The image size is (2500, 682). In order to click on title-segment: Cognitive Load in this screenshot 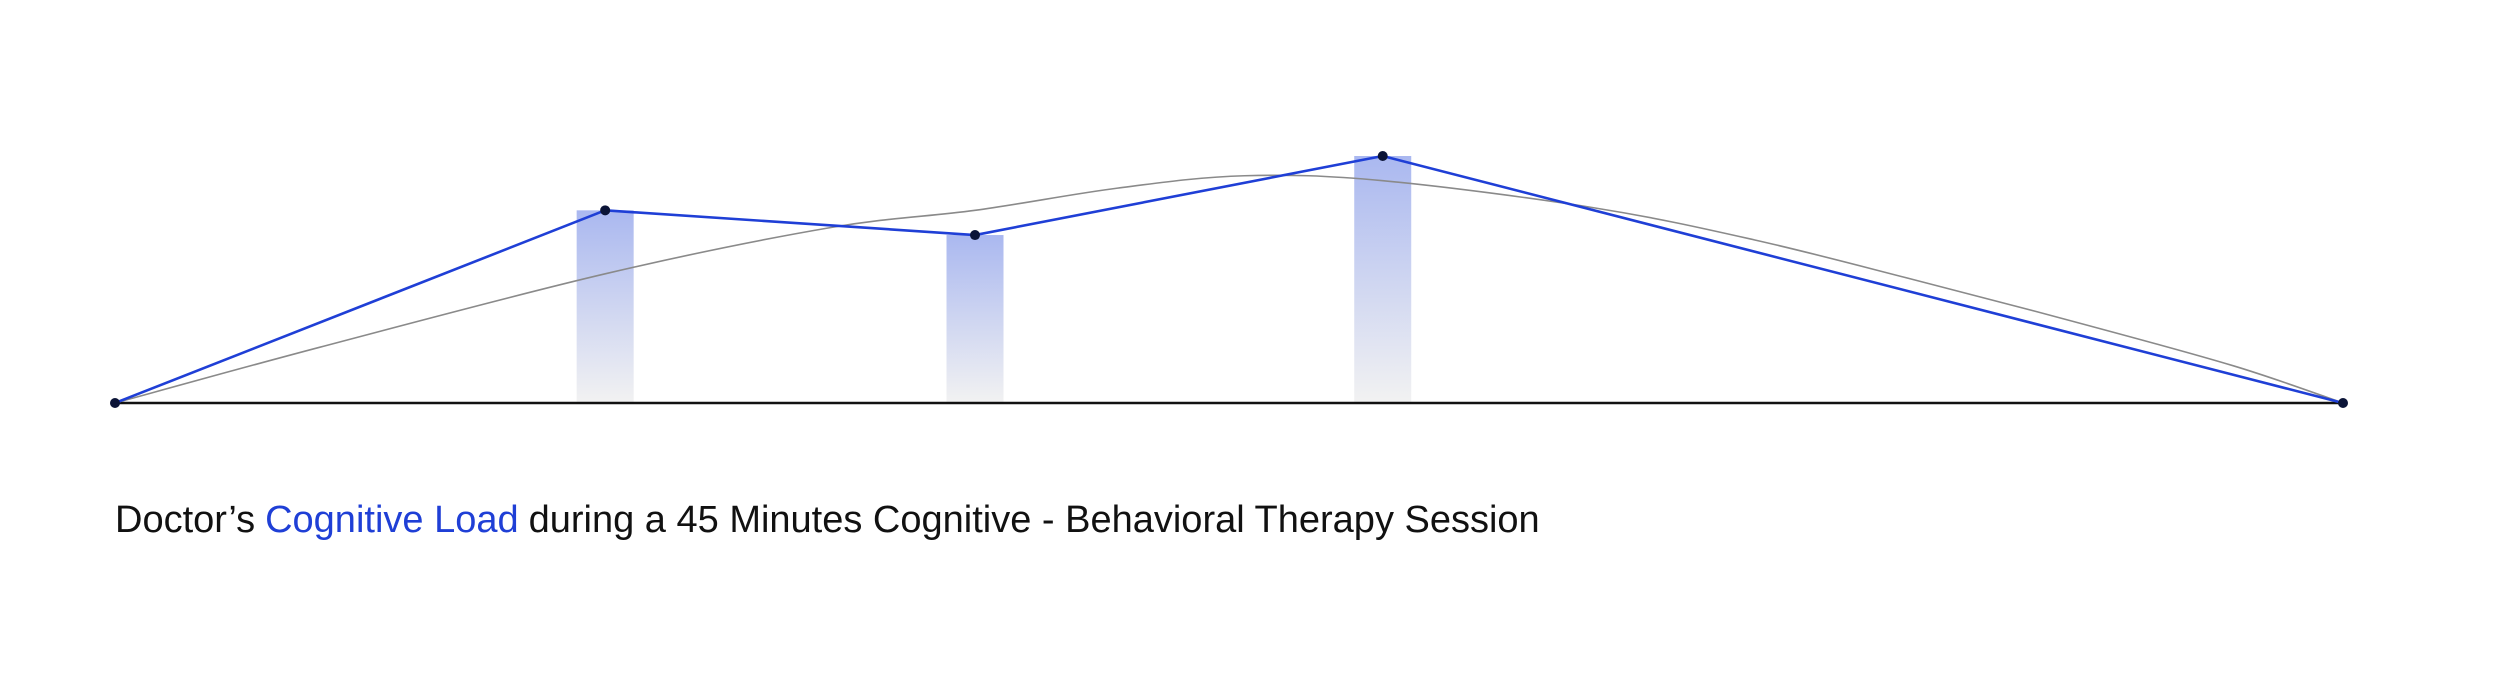, I will do `click(392, 520)`.